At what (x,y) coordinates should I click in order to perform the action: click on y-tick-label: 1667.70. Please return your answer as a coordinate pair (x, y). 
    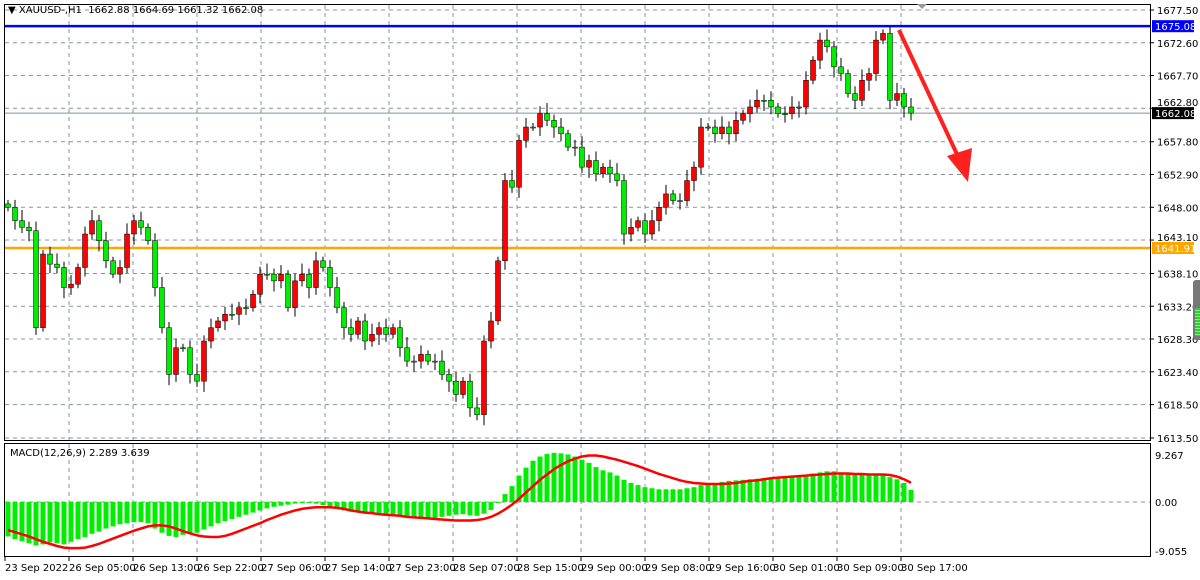
    Looking at the image, I should click on (1177, 77).